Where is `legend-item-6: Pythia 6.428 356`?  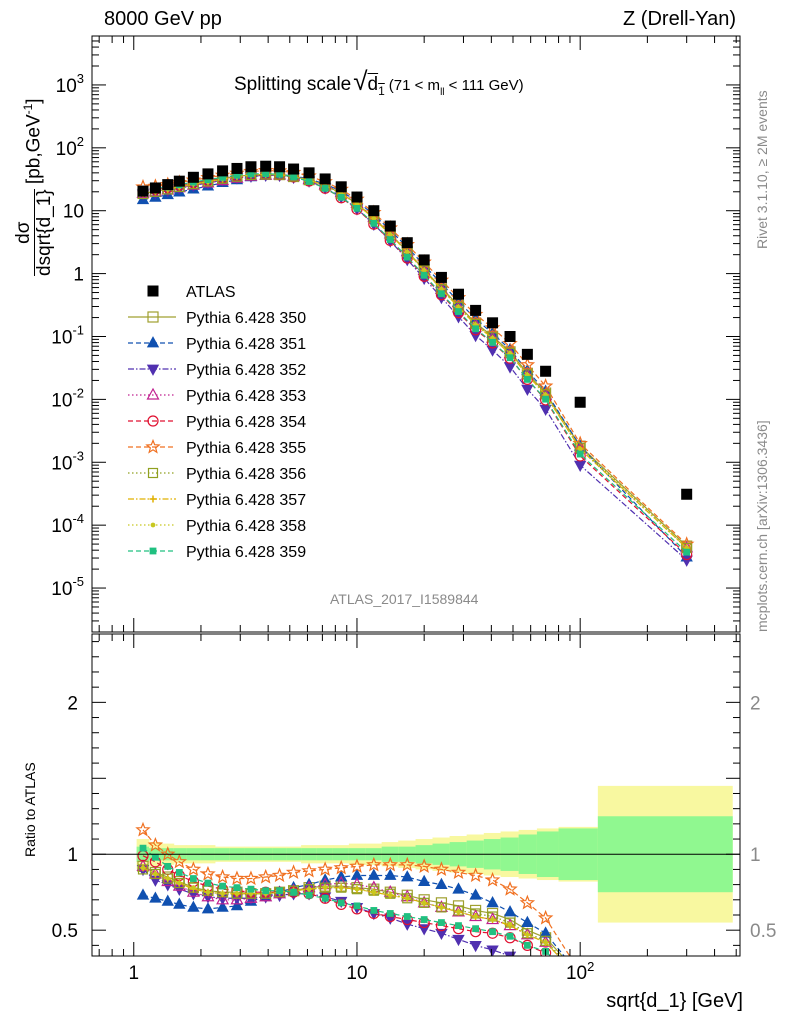 legend-item-6: Pythia 6.428 356 is located at coordinates (217, 474).